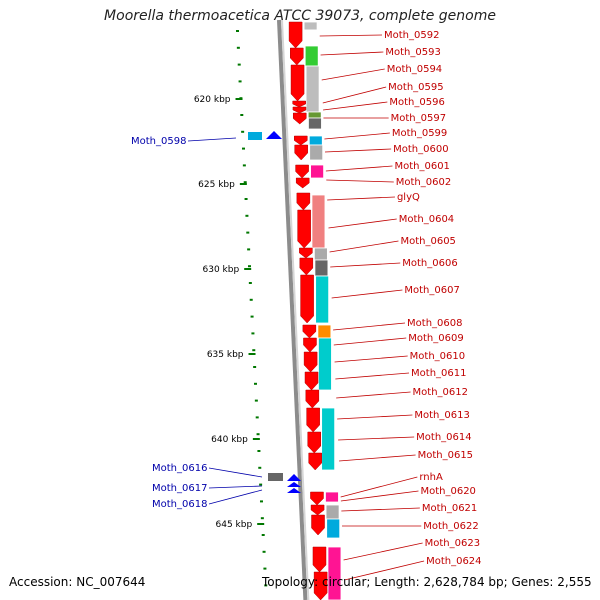  Describe the element at coordinates (416, 102) in the screenshot. I see `gene-label: Moth_0596` at that location.